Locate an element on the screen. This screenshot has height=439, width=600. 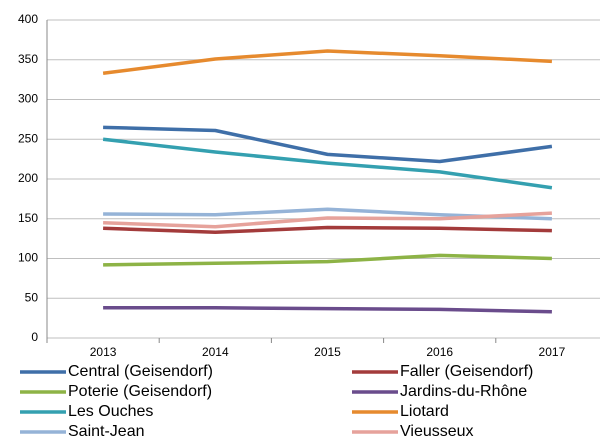
legend-label: Les Ouches is located at coordinates (110, 411).